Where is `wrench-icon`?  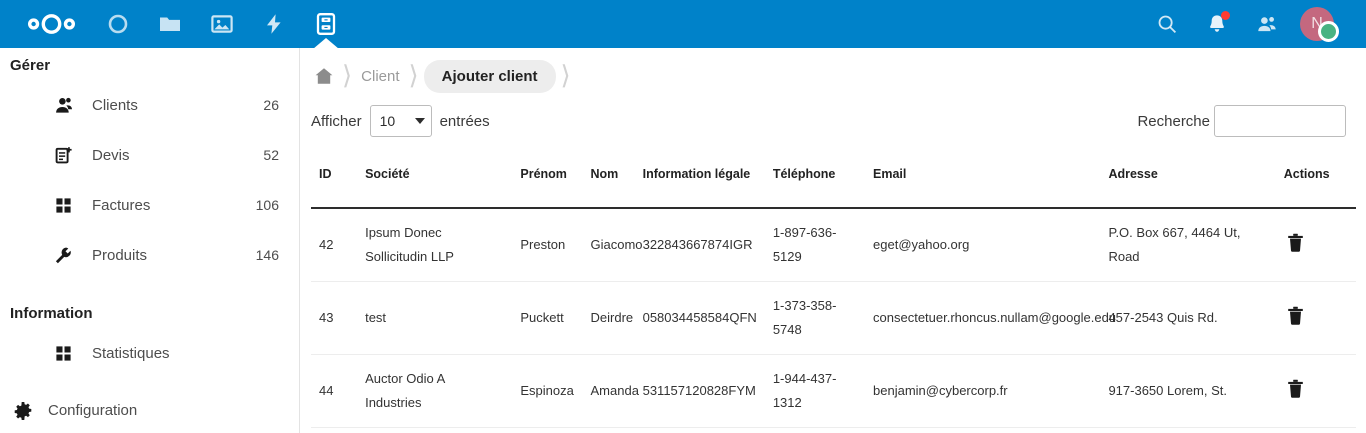
wrench-icon is located at coordinates (63, 255).